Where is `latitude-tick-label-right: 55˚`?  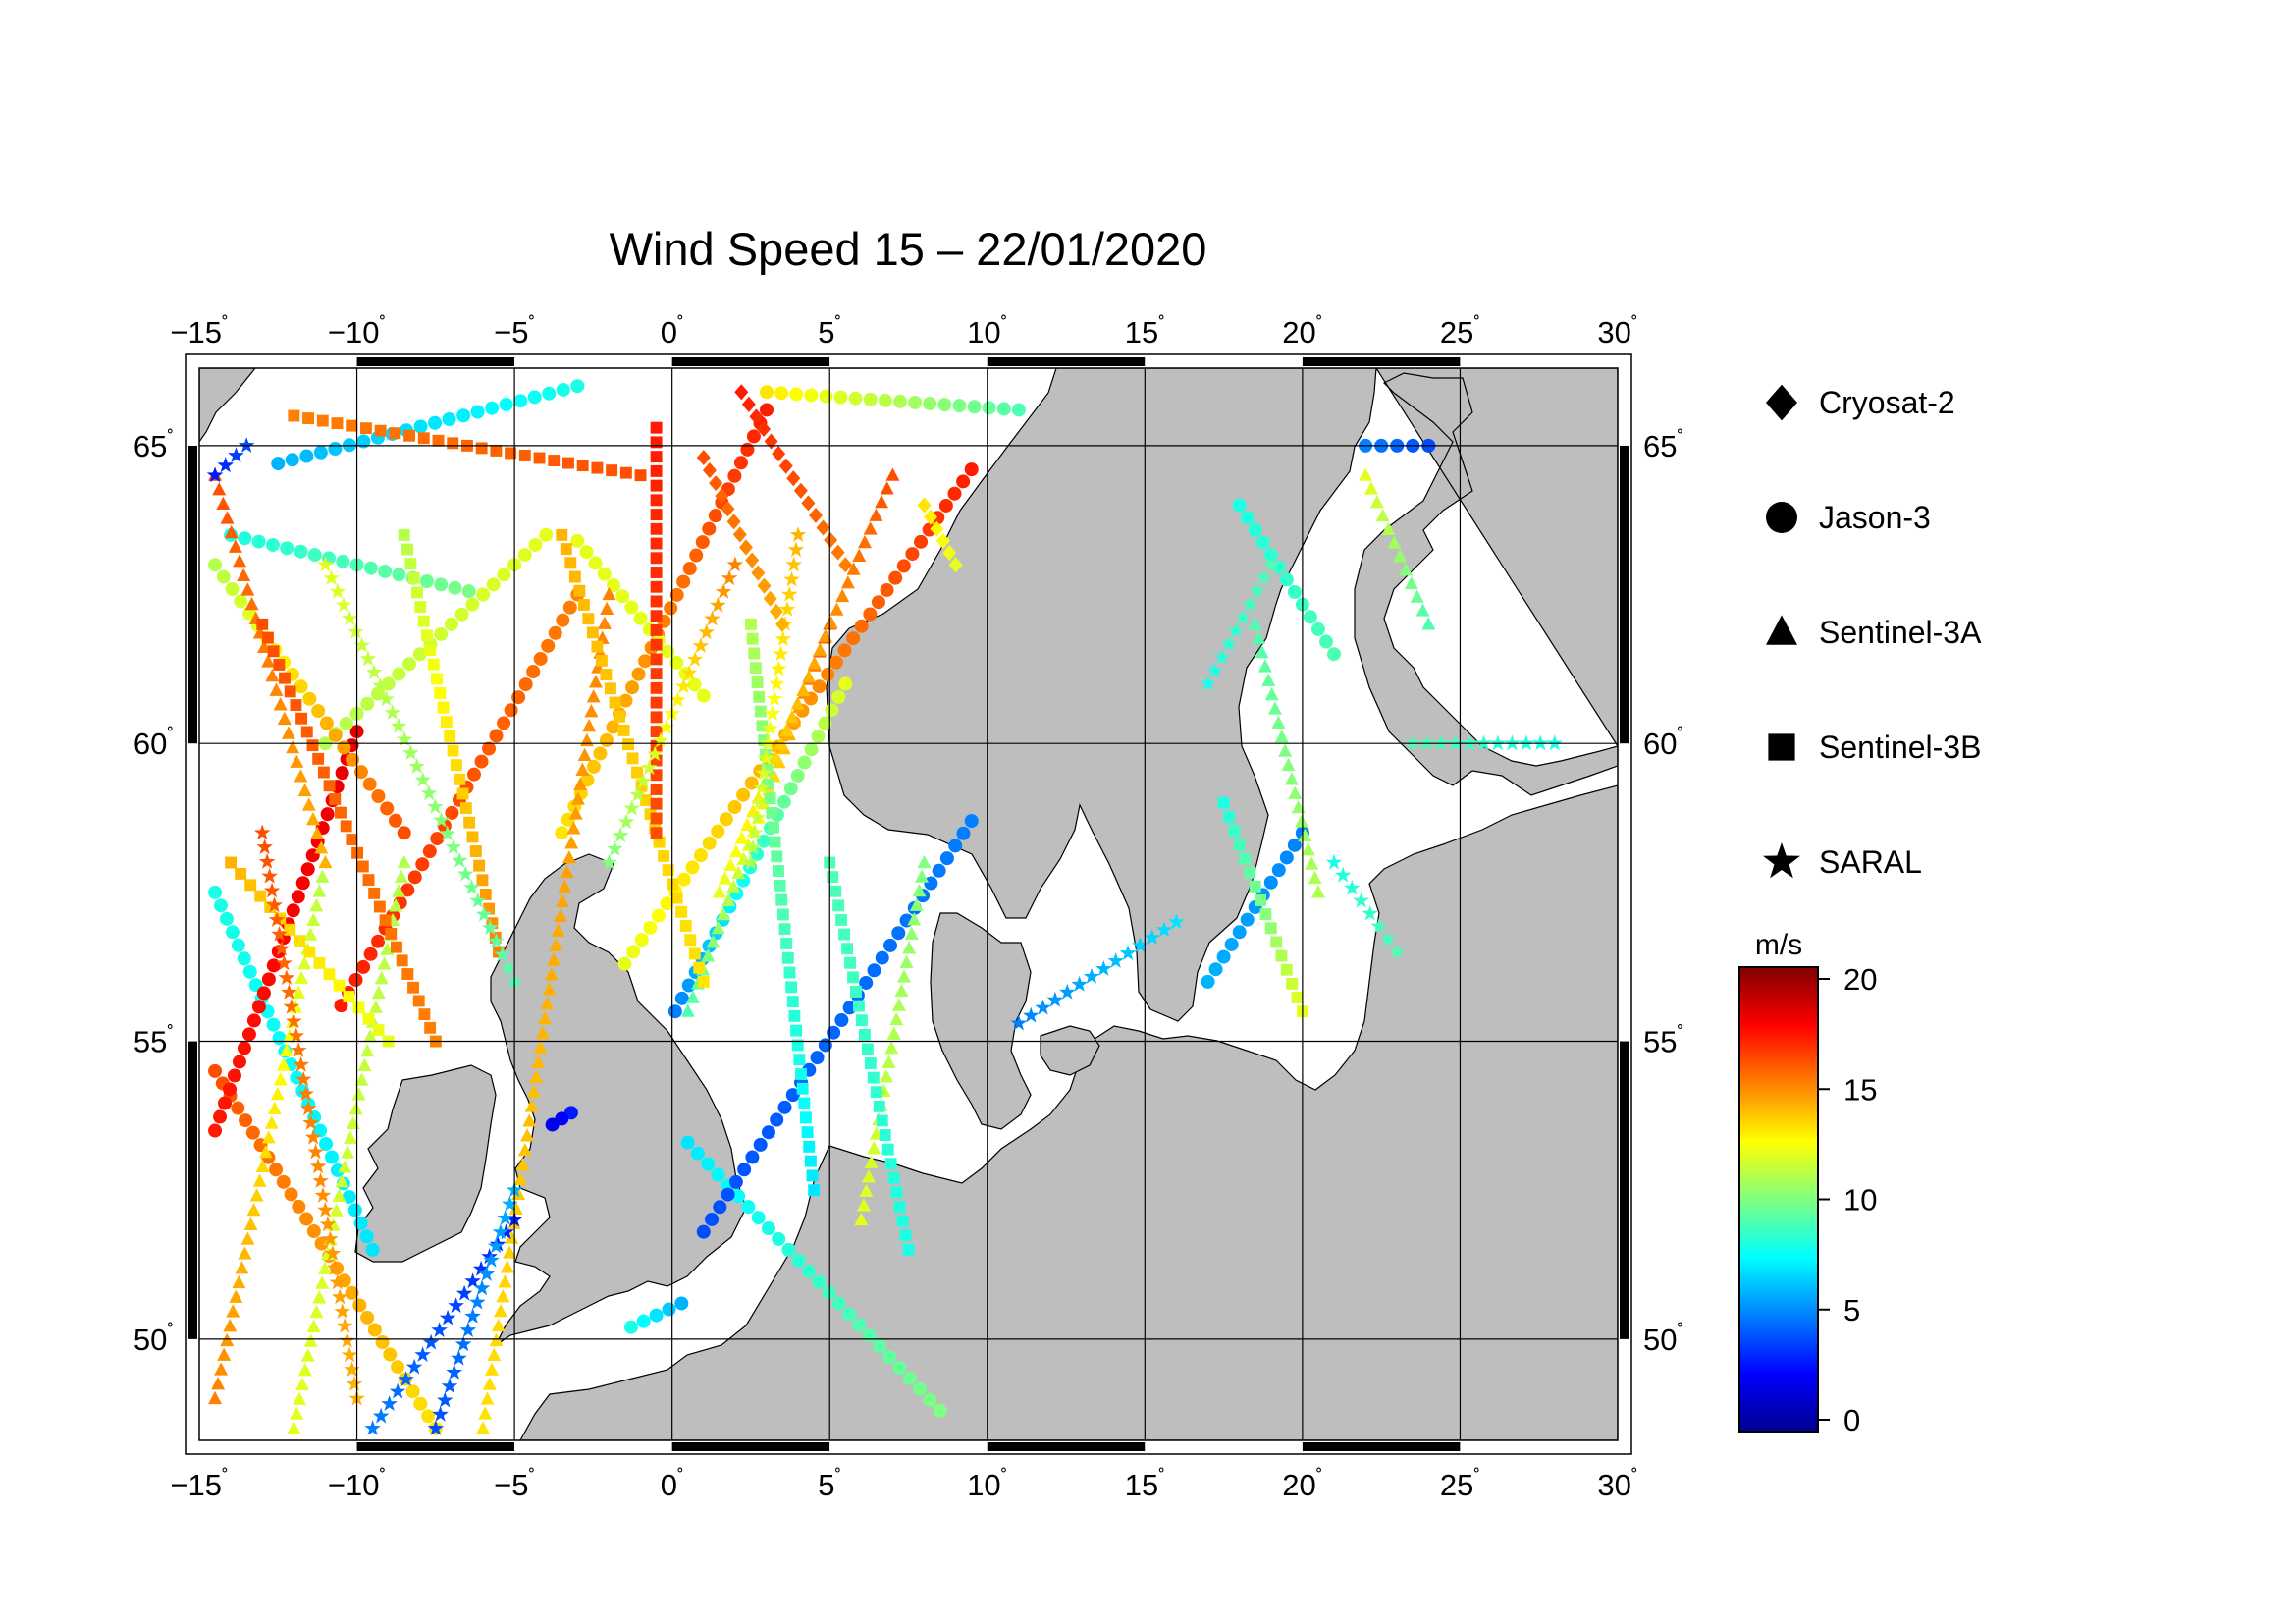 latitude-tick-label-right: 55˚ is located at coordinates (1663, 1041).